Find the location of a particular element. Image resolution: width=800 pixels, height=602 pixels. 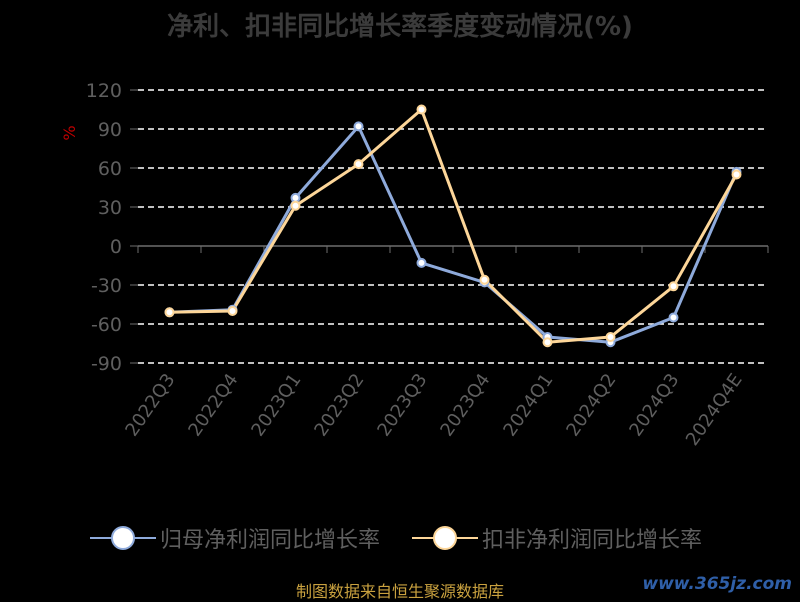

y-axis-label: % is located at coordinates (69, 132).